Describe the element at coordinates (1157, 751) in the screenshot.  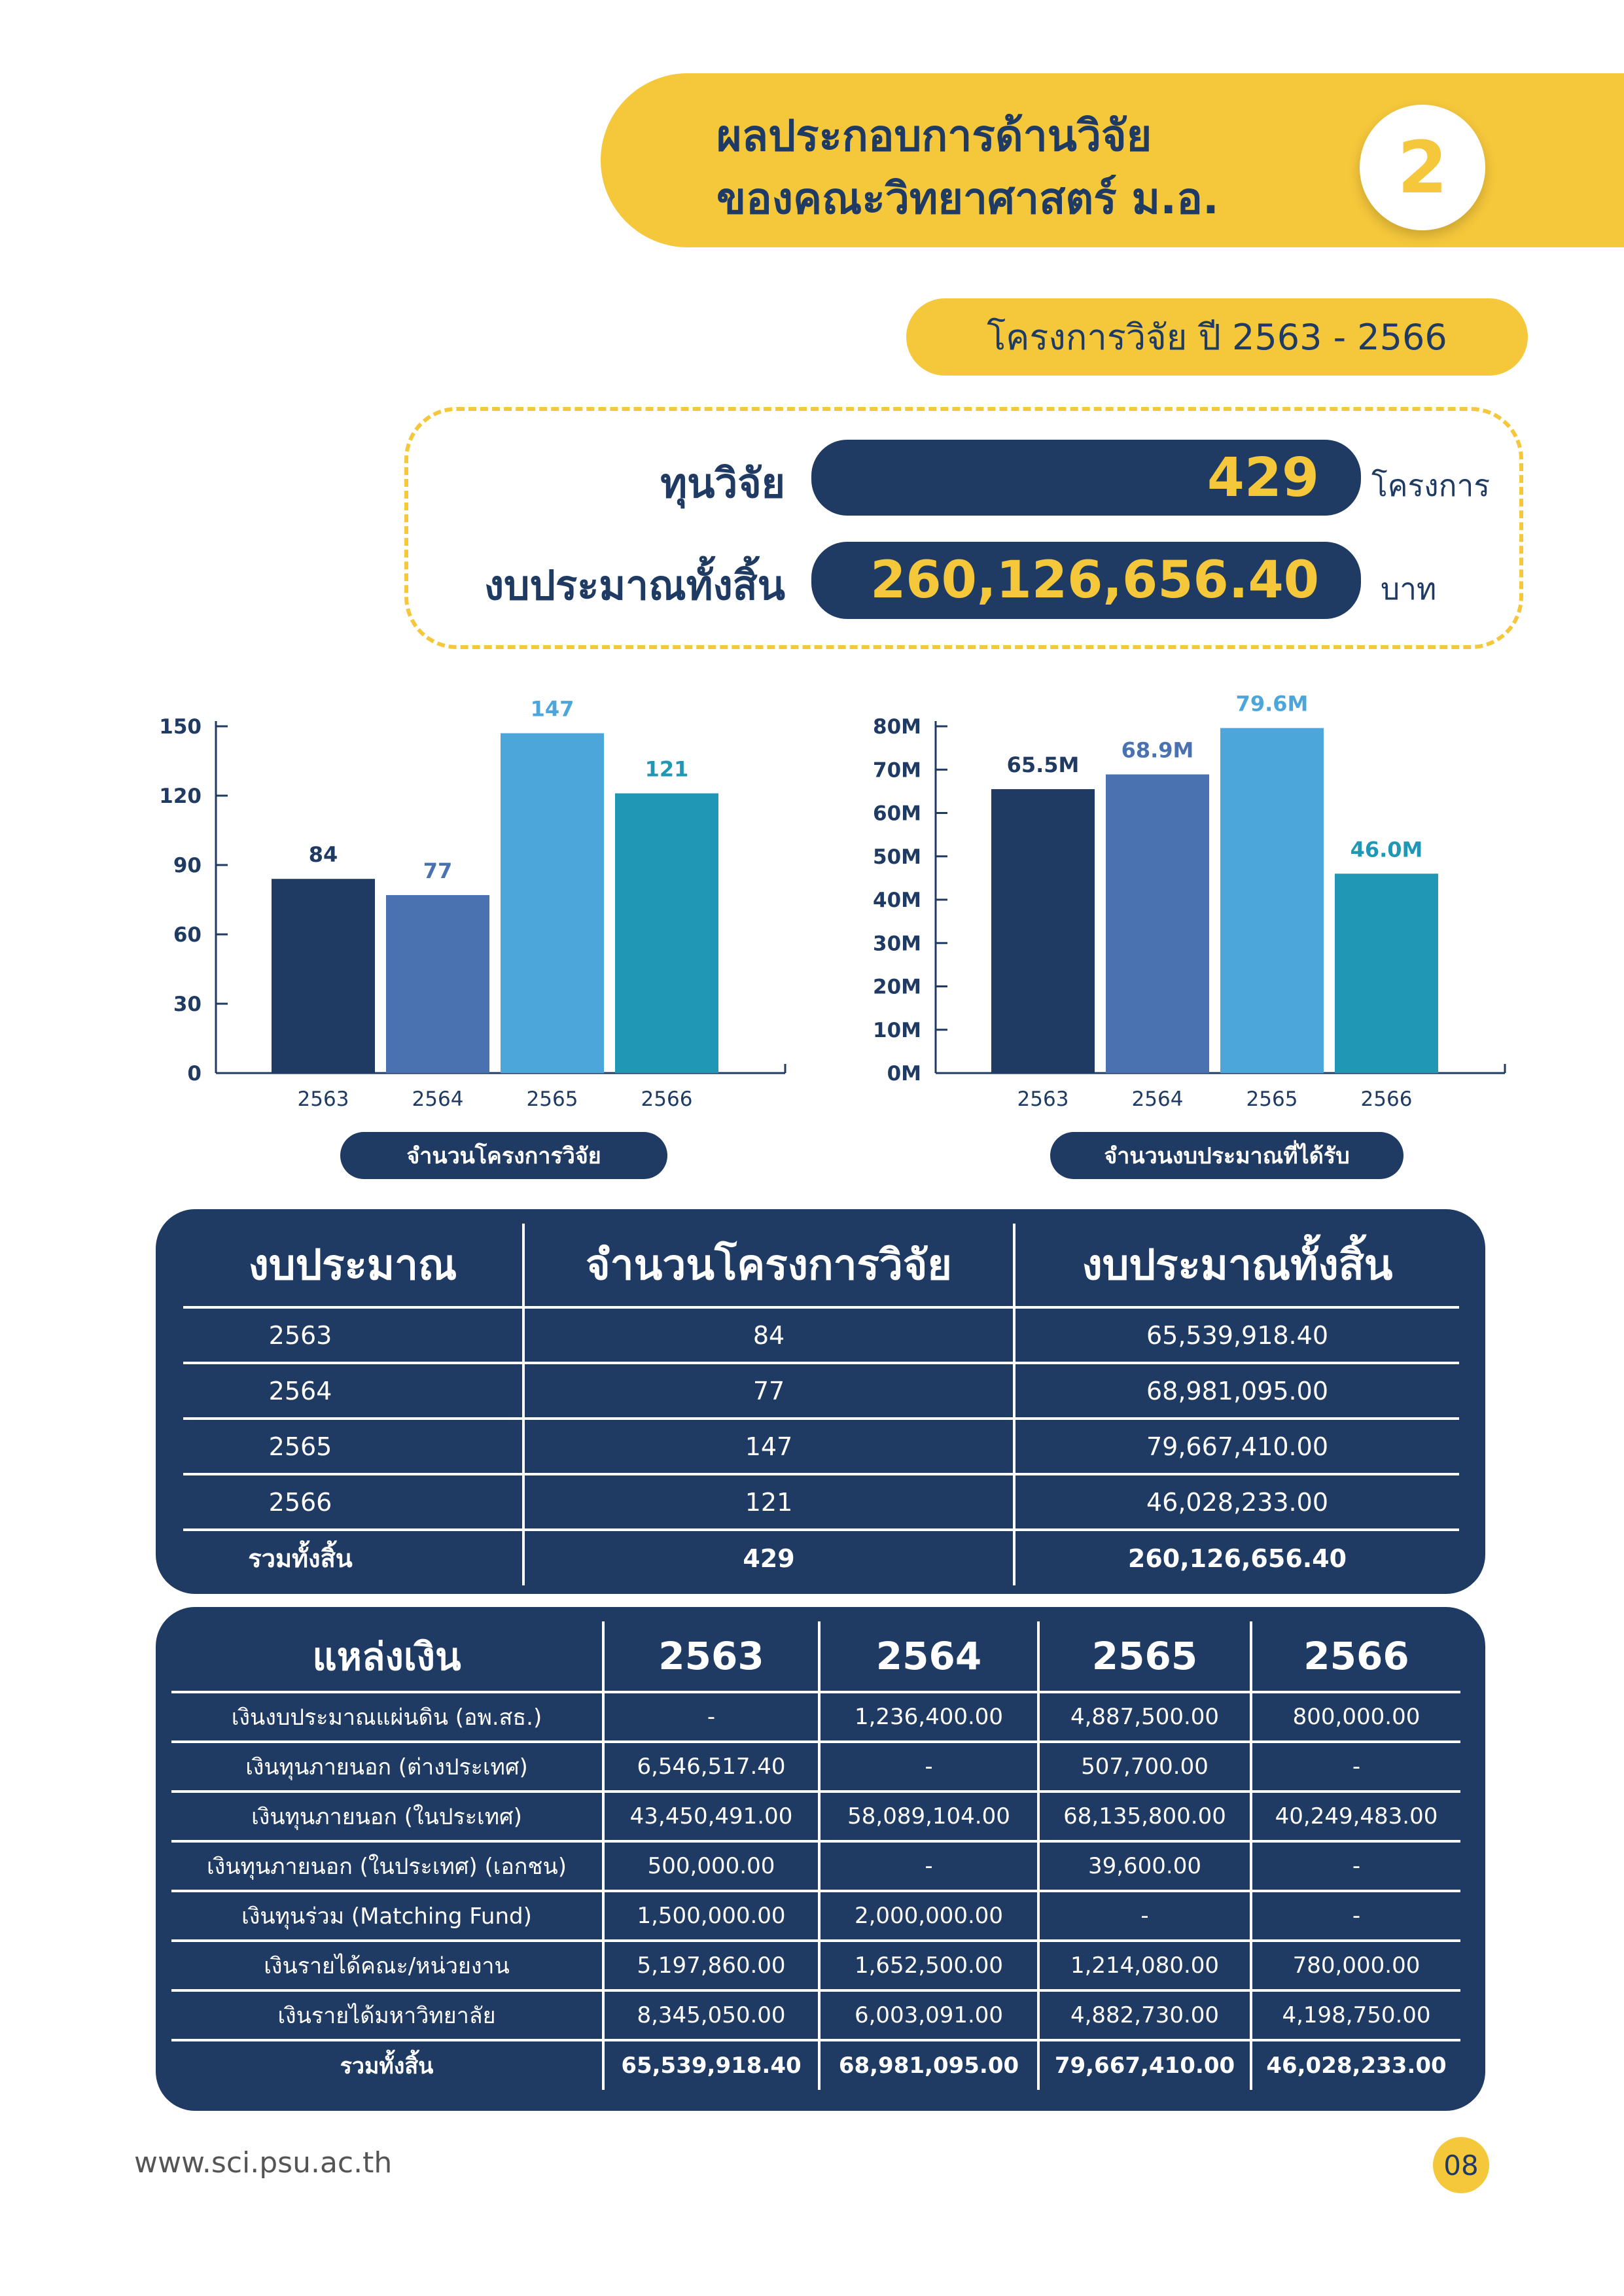
I see `bar-value-label: 68.9M` at that location.